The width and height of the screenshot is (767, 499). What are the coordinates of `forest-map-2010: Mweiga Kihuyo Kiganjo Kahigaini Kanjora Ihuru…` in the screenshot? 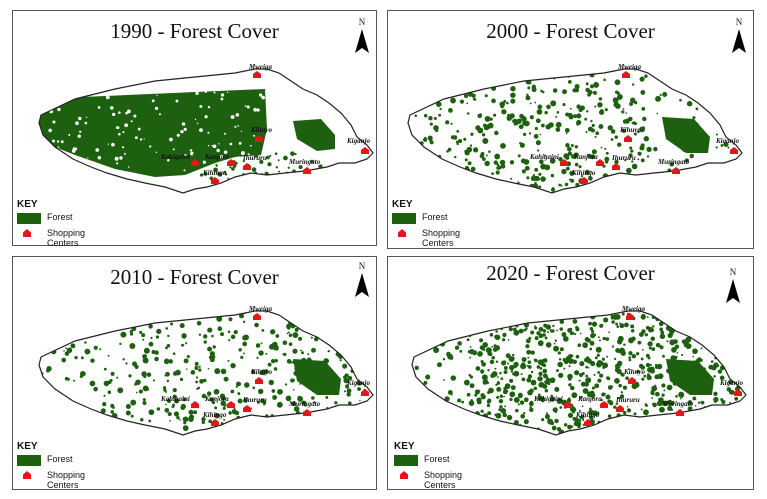 It's located at (206, 370).